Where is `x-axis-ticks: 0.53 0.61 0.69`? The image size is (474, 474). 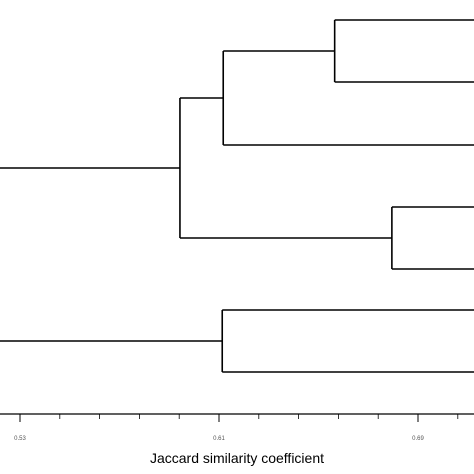
x-axis-ticks: 0.53 0.61 0.69 is located at coordinates (236, 428).